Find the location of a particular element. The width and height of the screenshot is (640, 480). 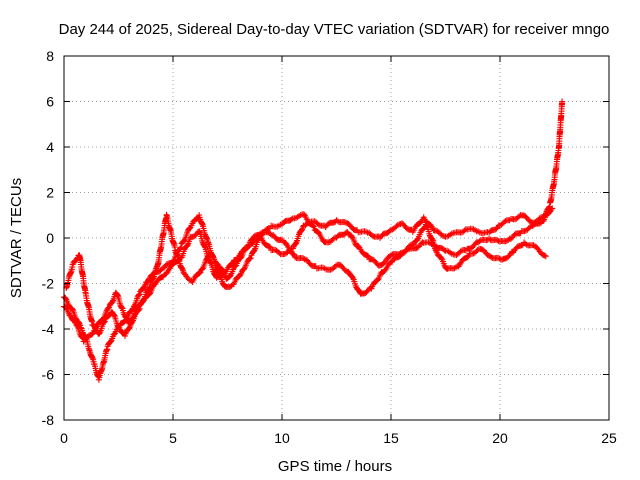

y-tick-label: 4 is located at coordinates (50, 147).